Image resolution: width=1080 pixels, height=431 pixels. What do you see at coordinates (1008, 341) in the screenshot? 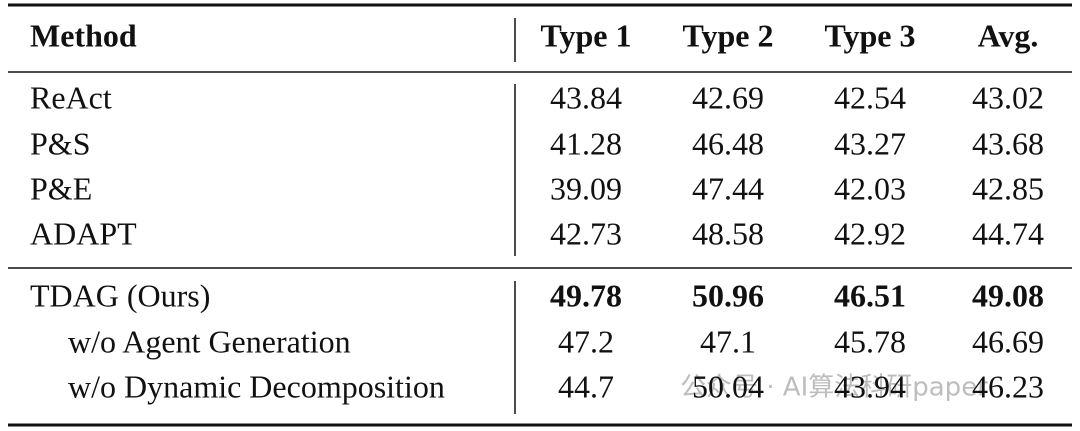
I see `value-cell: 46.69` at bounding box center [1008, 341].